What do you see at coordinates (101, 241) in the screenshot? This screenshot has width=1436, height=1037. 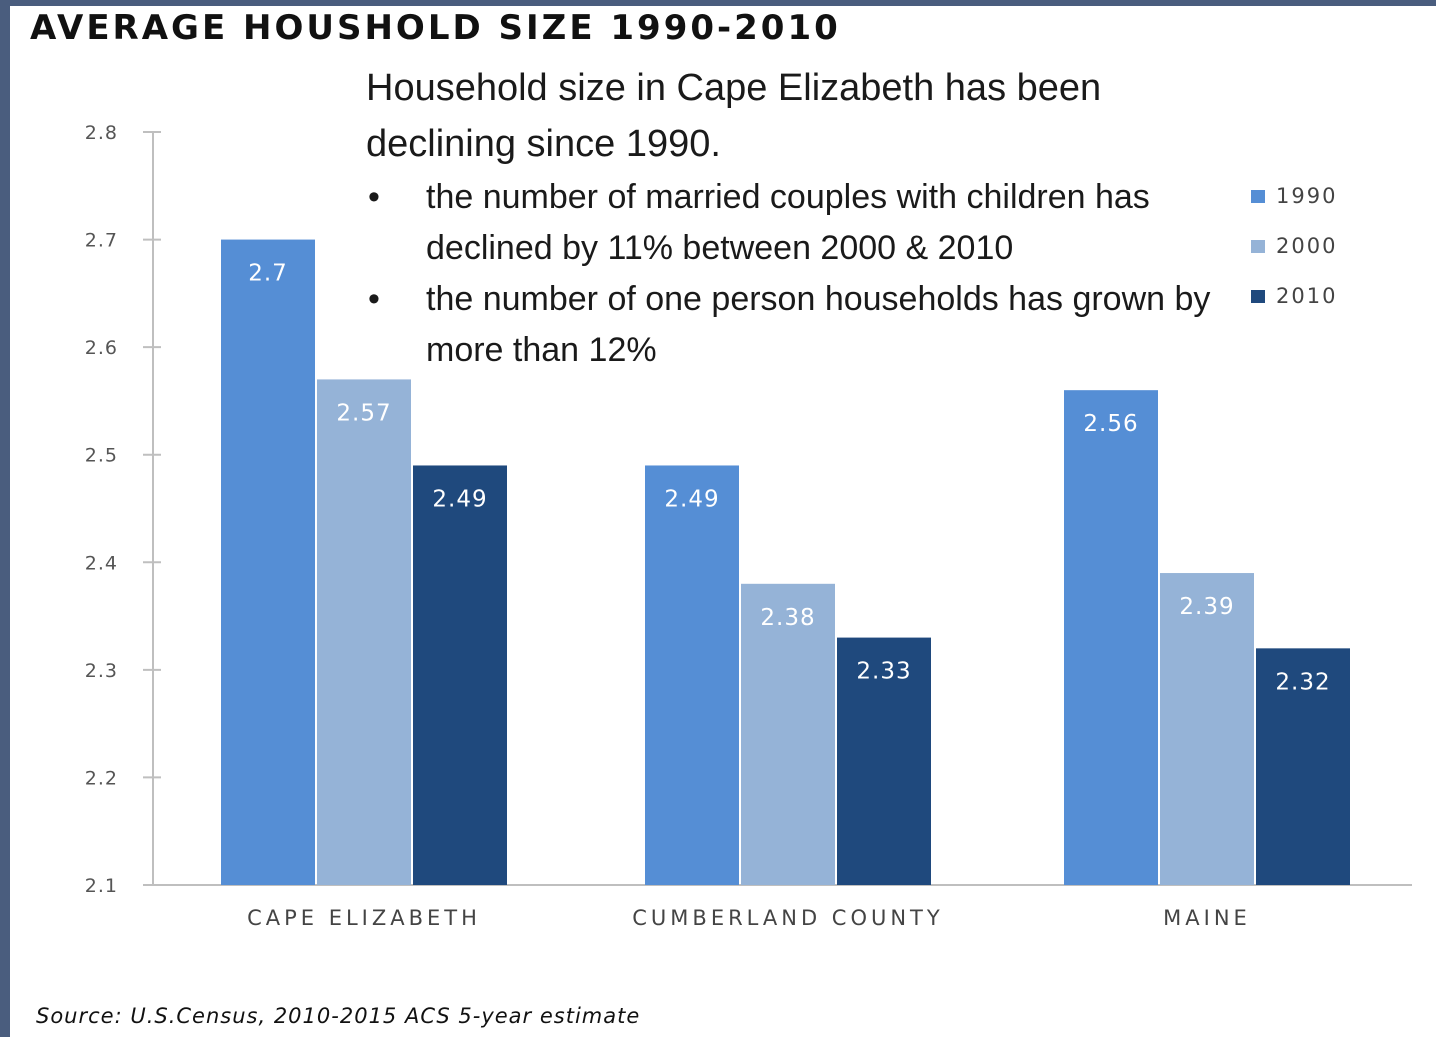 I see `y-tick-label: 2.7` at bounding box center [101, 241].